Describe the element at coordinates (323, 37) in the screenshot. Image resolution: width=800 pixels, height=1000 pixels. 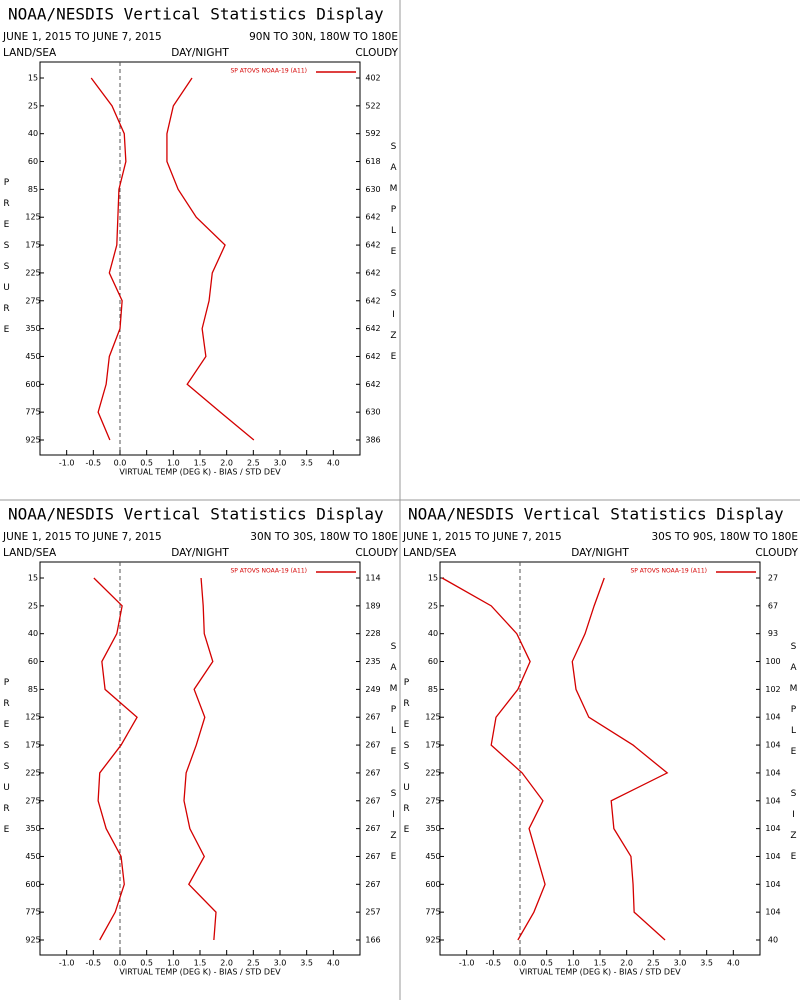
I see `region: 90N TO 30N, 180W TO 180E` at that location.